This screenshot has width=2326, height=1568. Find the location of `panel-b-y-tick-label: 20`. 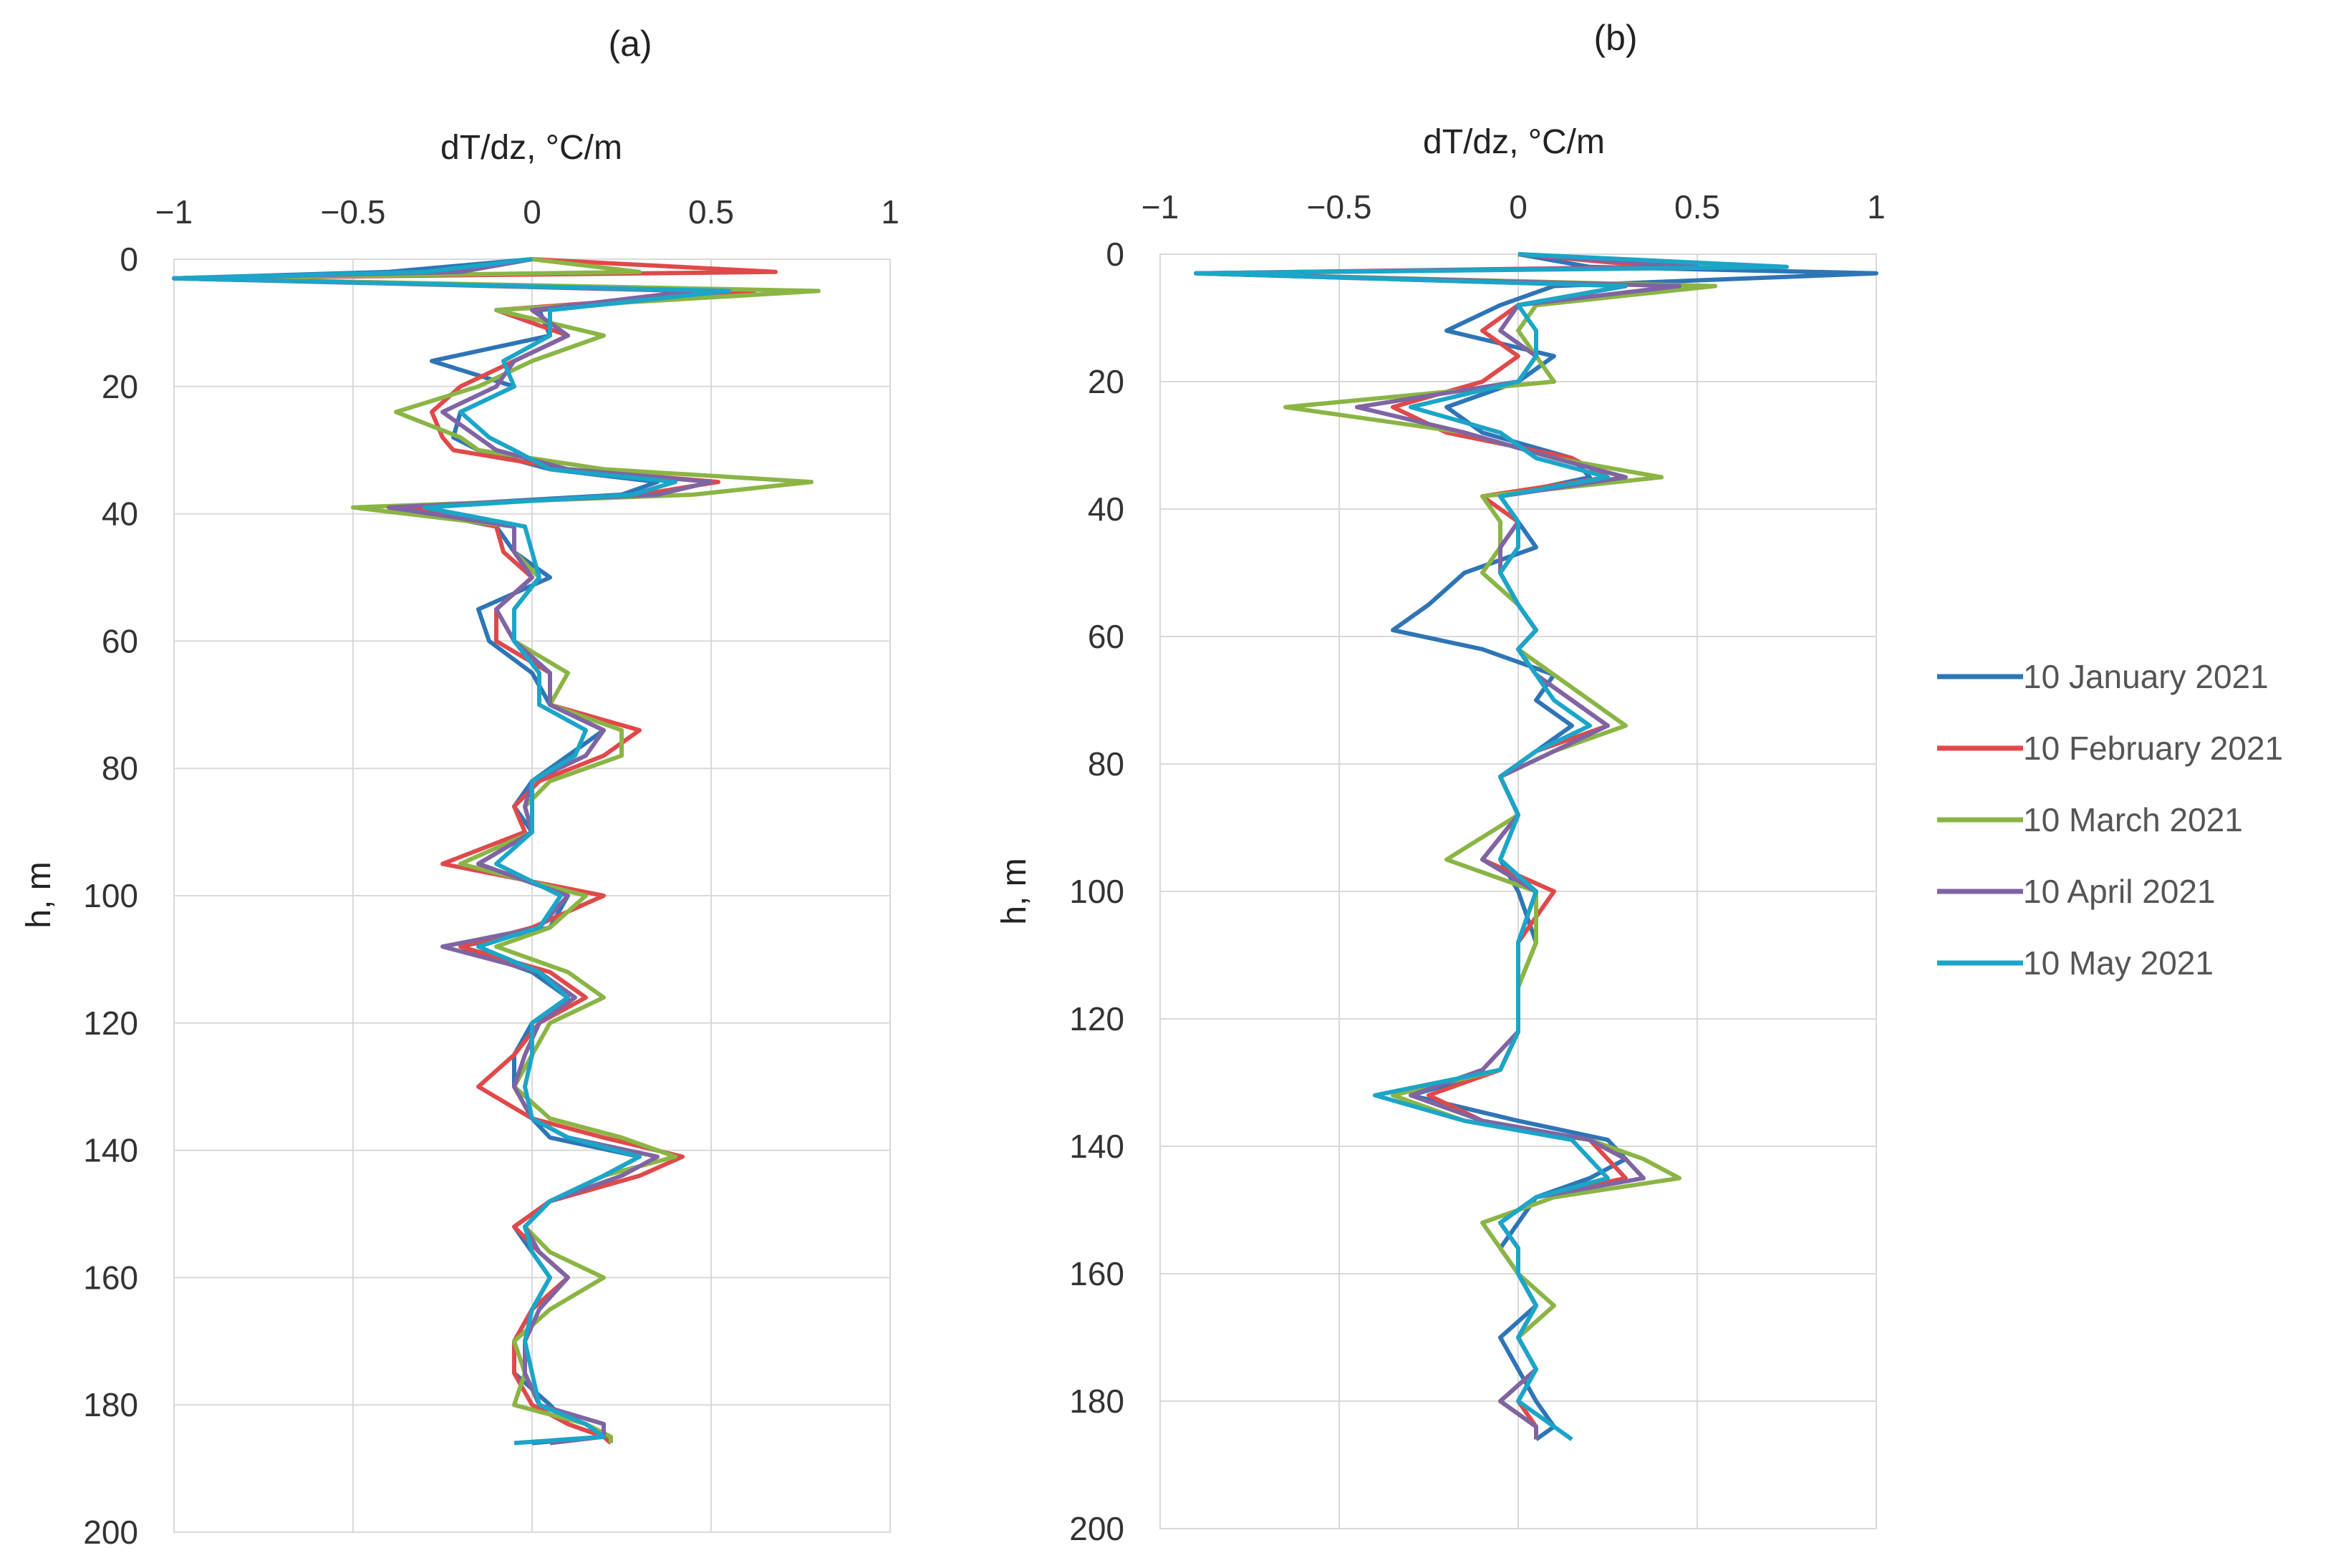

panel-b-y-tick-label: 20 is located at coordinates (1106, 381).